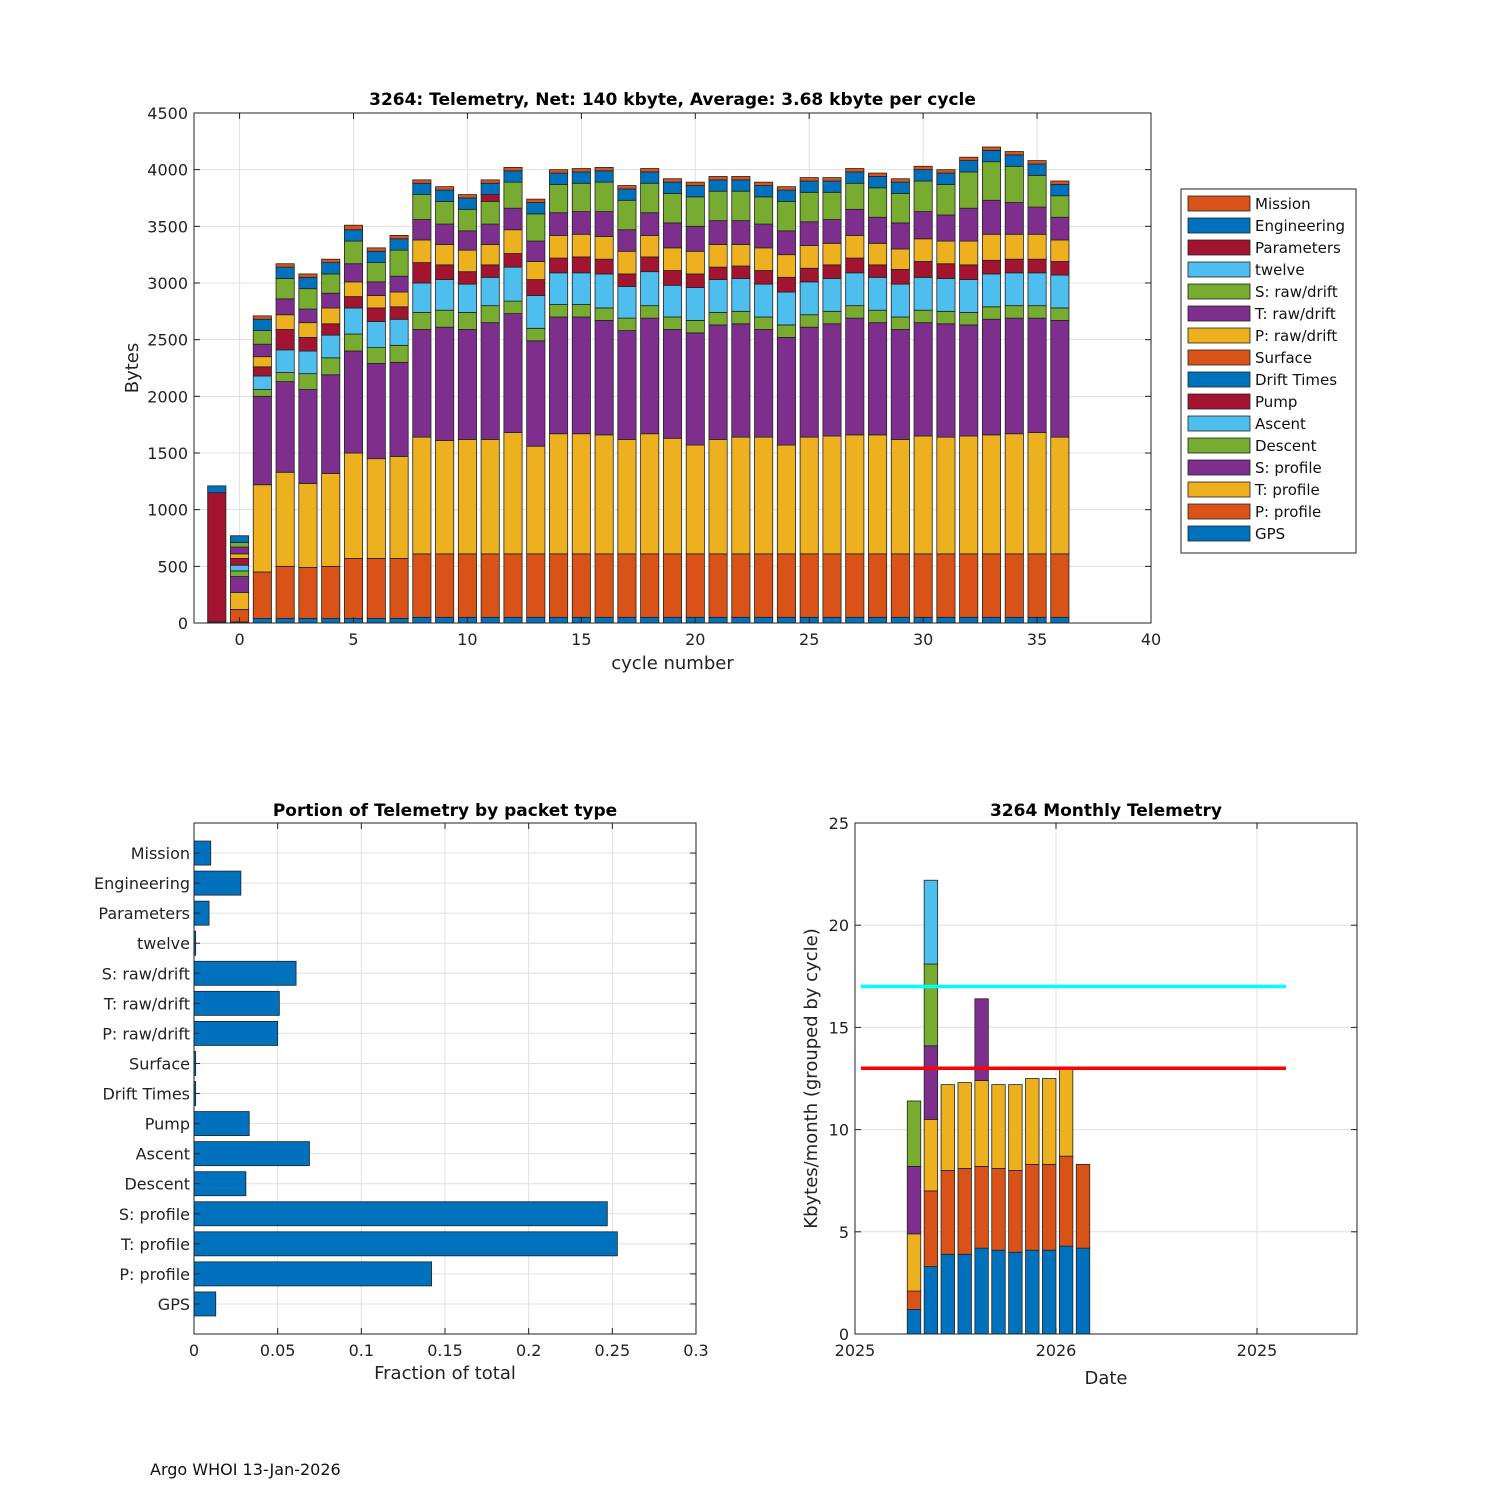  I want to click on legend-label: Parameters, so click(1298, 248).